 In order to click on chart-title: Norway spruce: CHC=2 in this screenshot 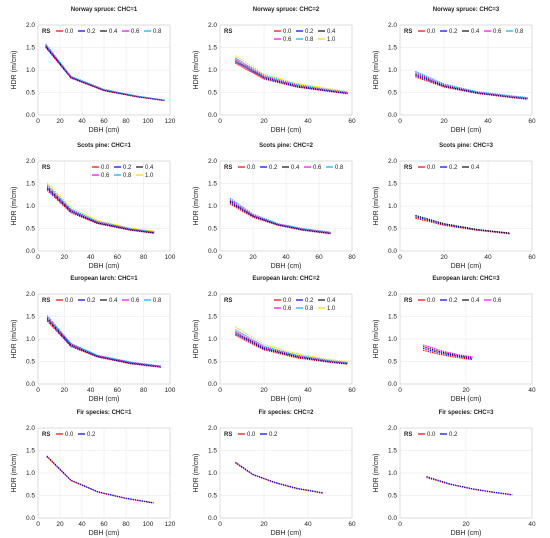, I will do `click(286, 10)`.